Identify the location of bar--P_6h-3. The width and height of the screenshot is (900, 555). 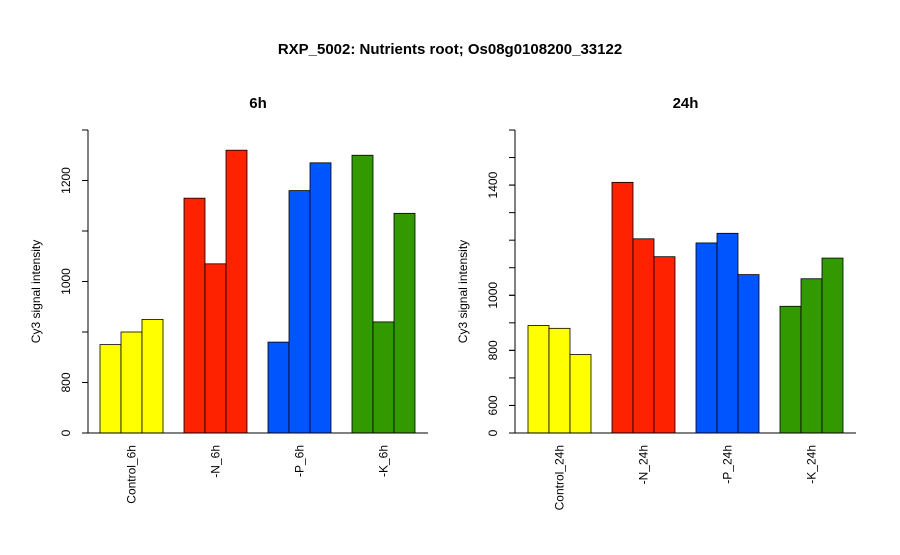
(320, 298).